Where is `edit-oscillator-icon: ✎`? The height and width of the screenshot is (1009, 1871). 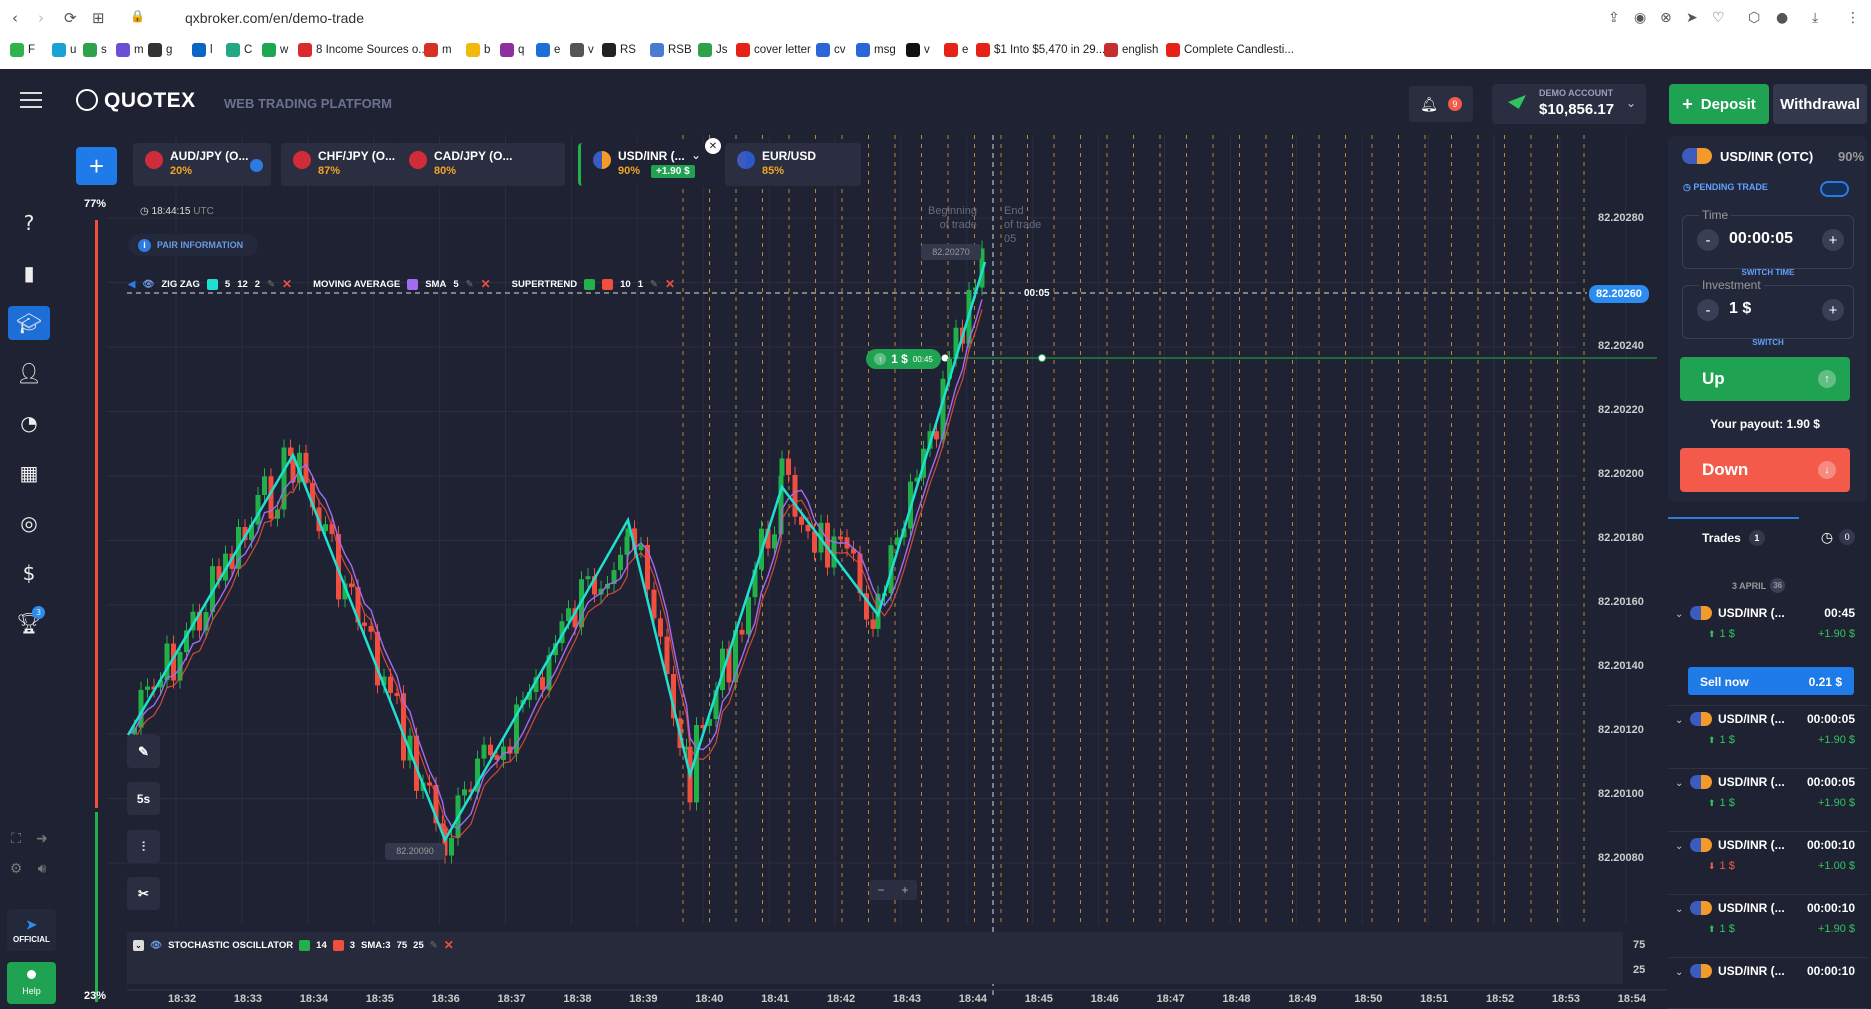 edit-oscillator-icon: ✎ is located at coordinates (433, 945).